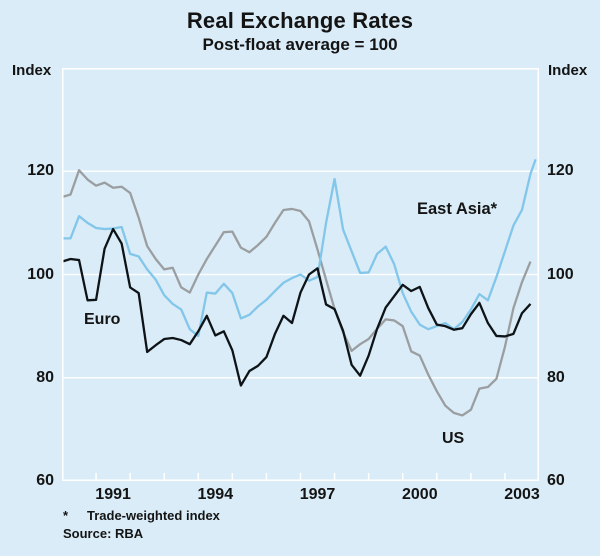 The image size is (600, 556). What do you see at coordinates (317, 494) in the screenshot?
I see `x-axis-label: 1997` at bounding box center [317, 494].